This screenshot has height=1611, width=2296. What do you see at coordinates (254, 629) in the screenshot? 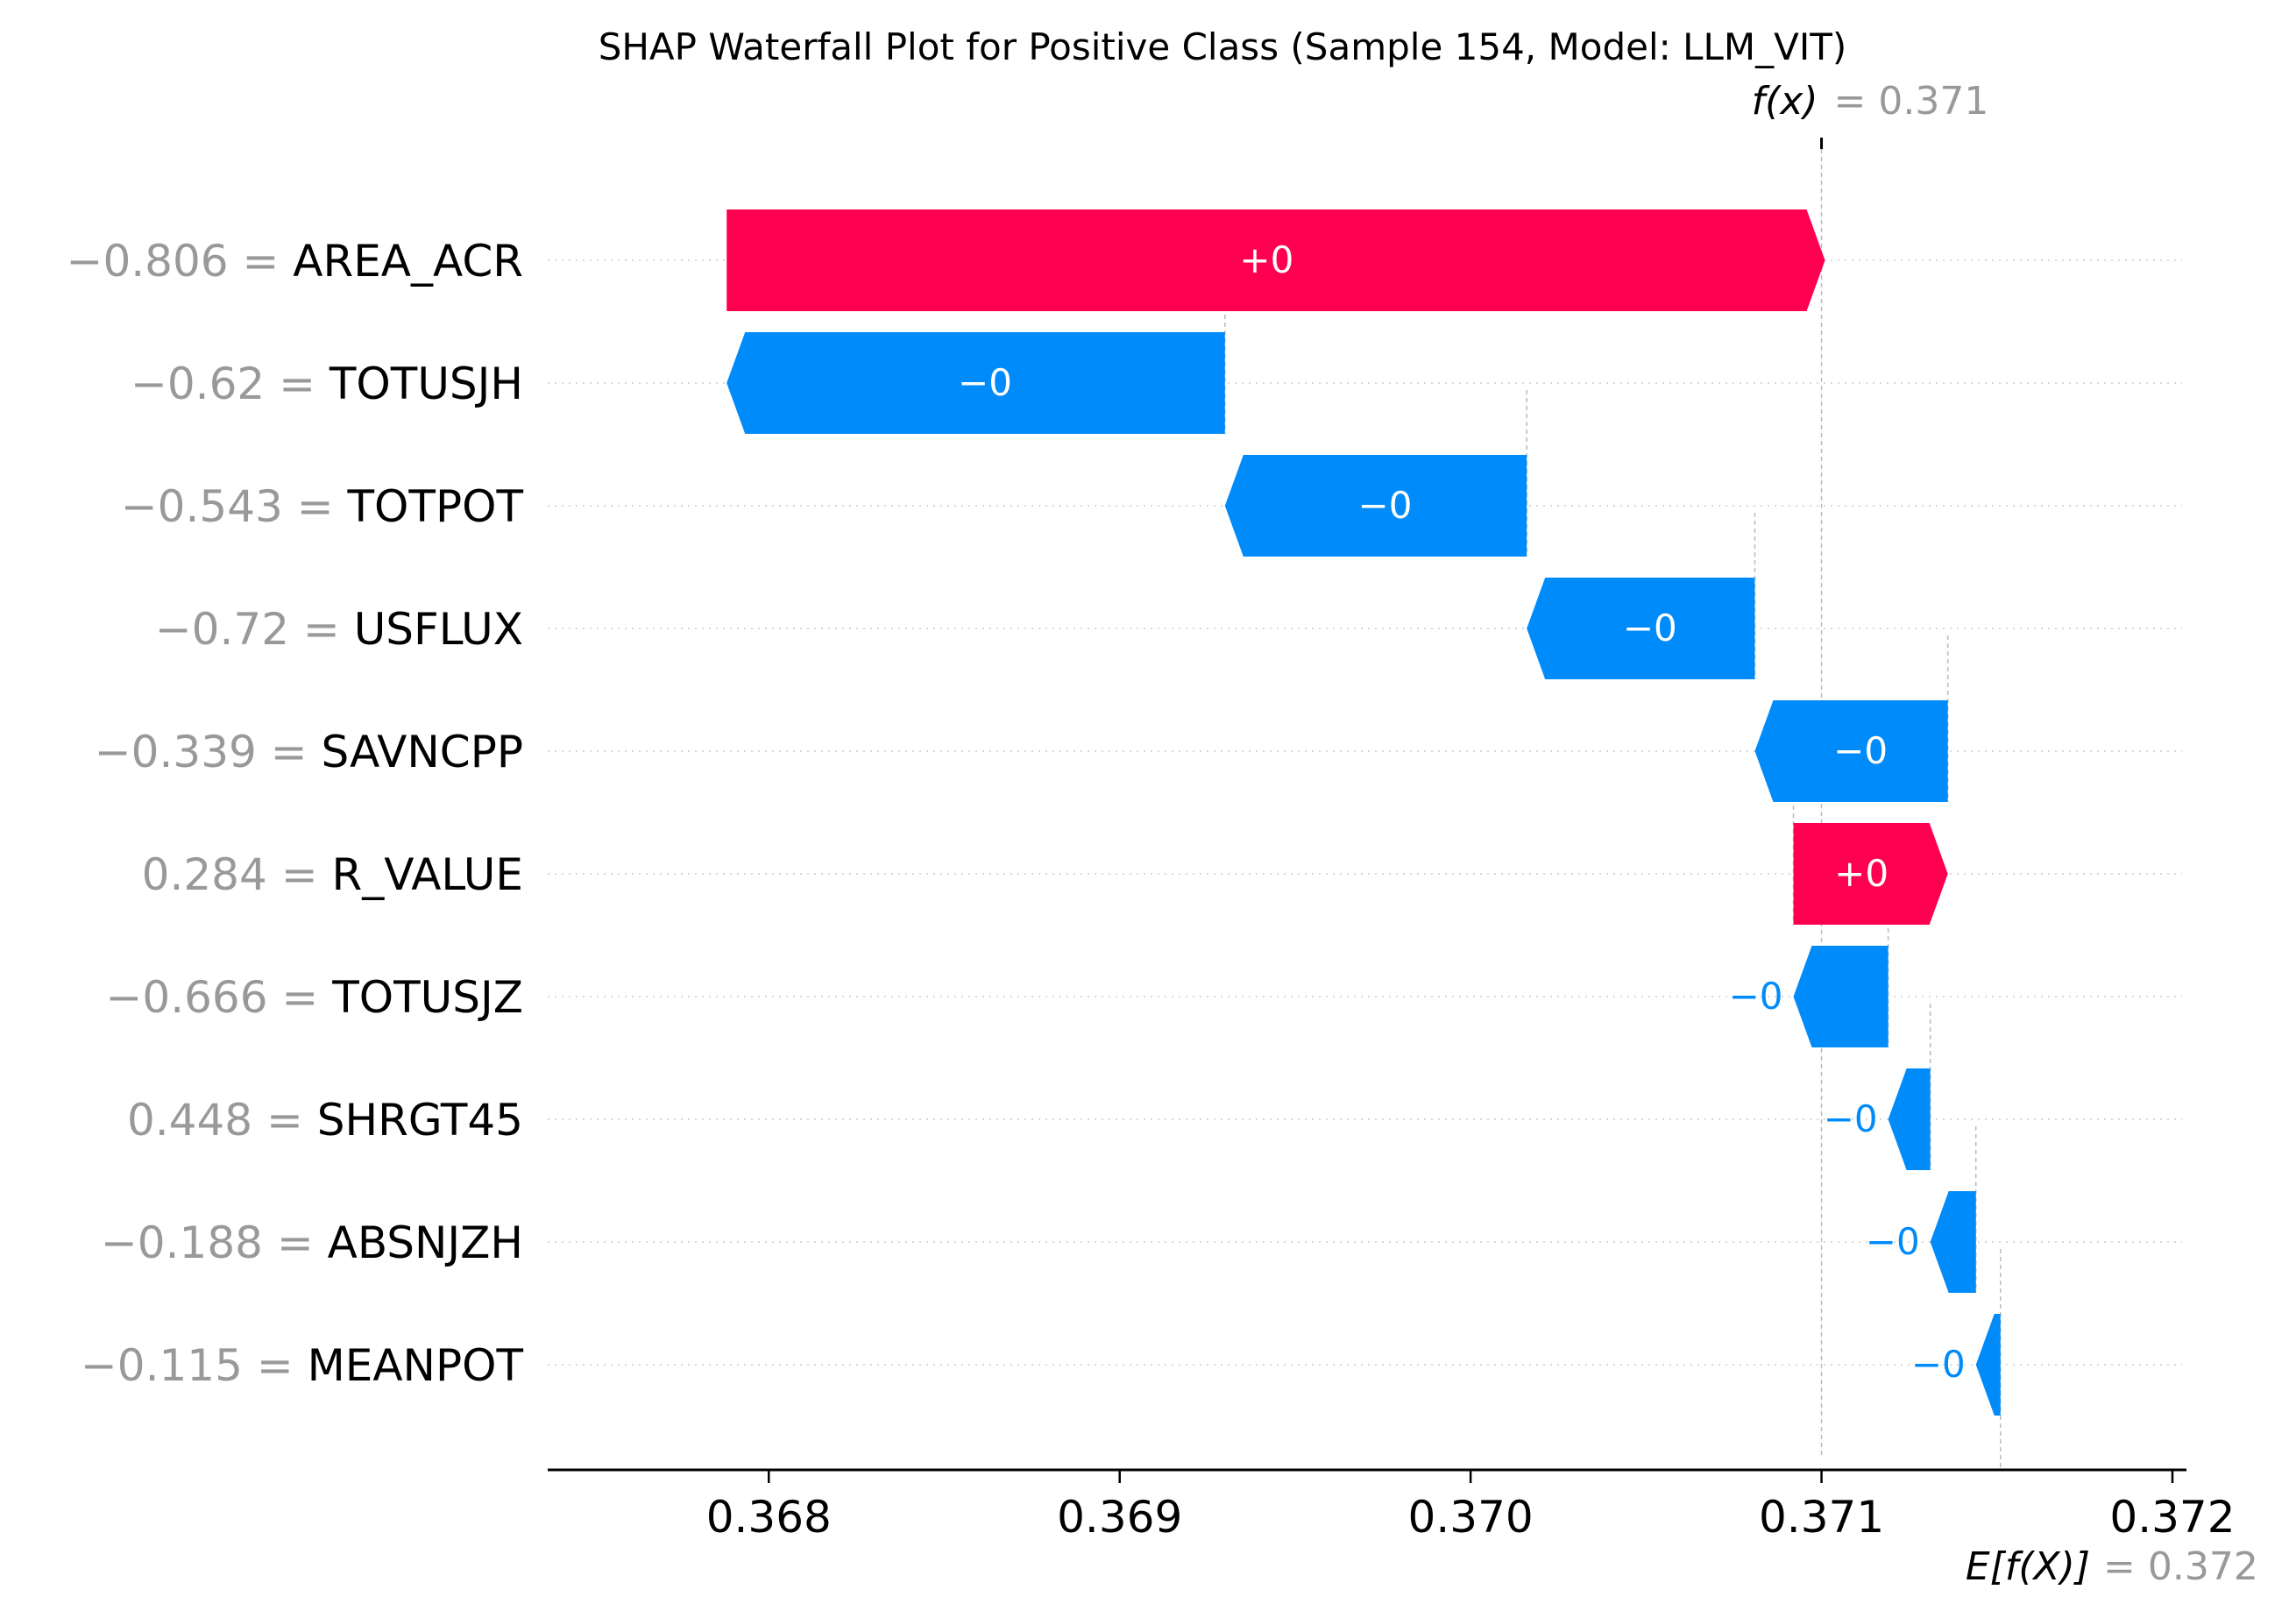
I see `feature-value: −0.72 =` at bounding box center [254, 629].